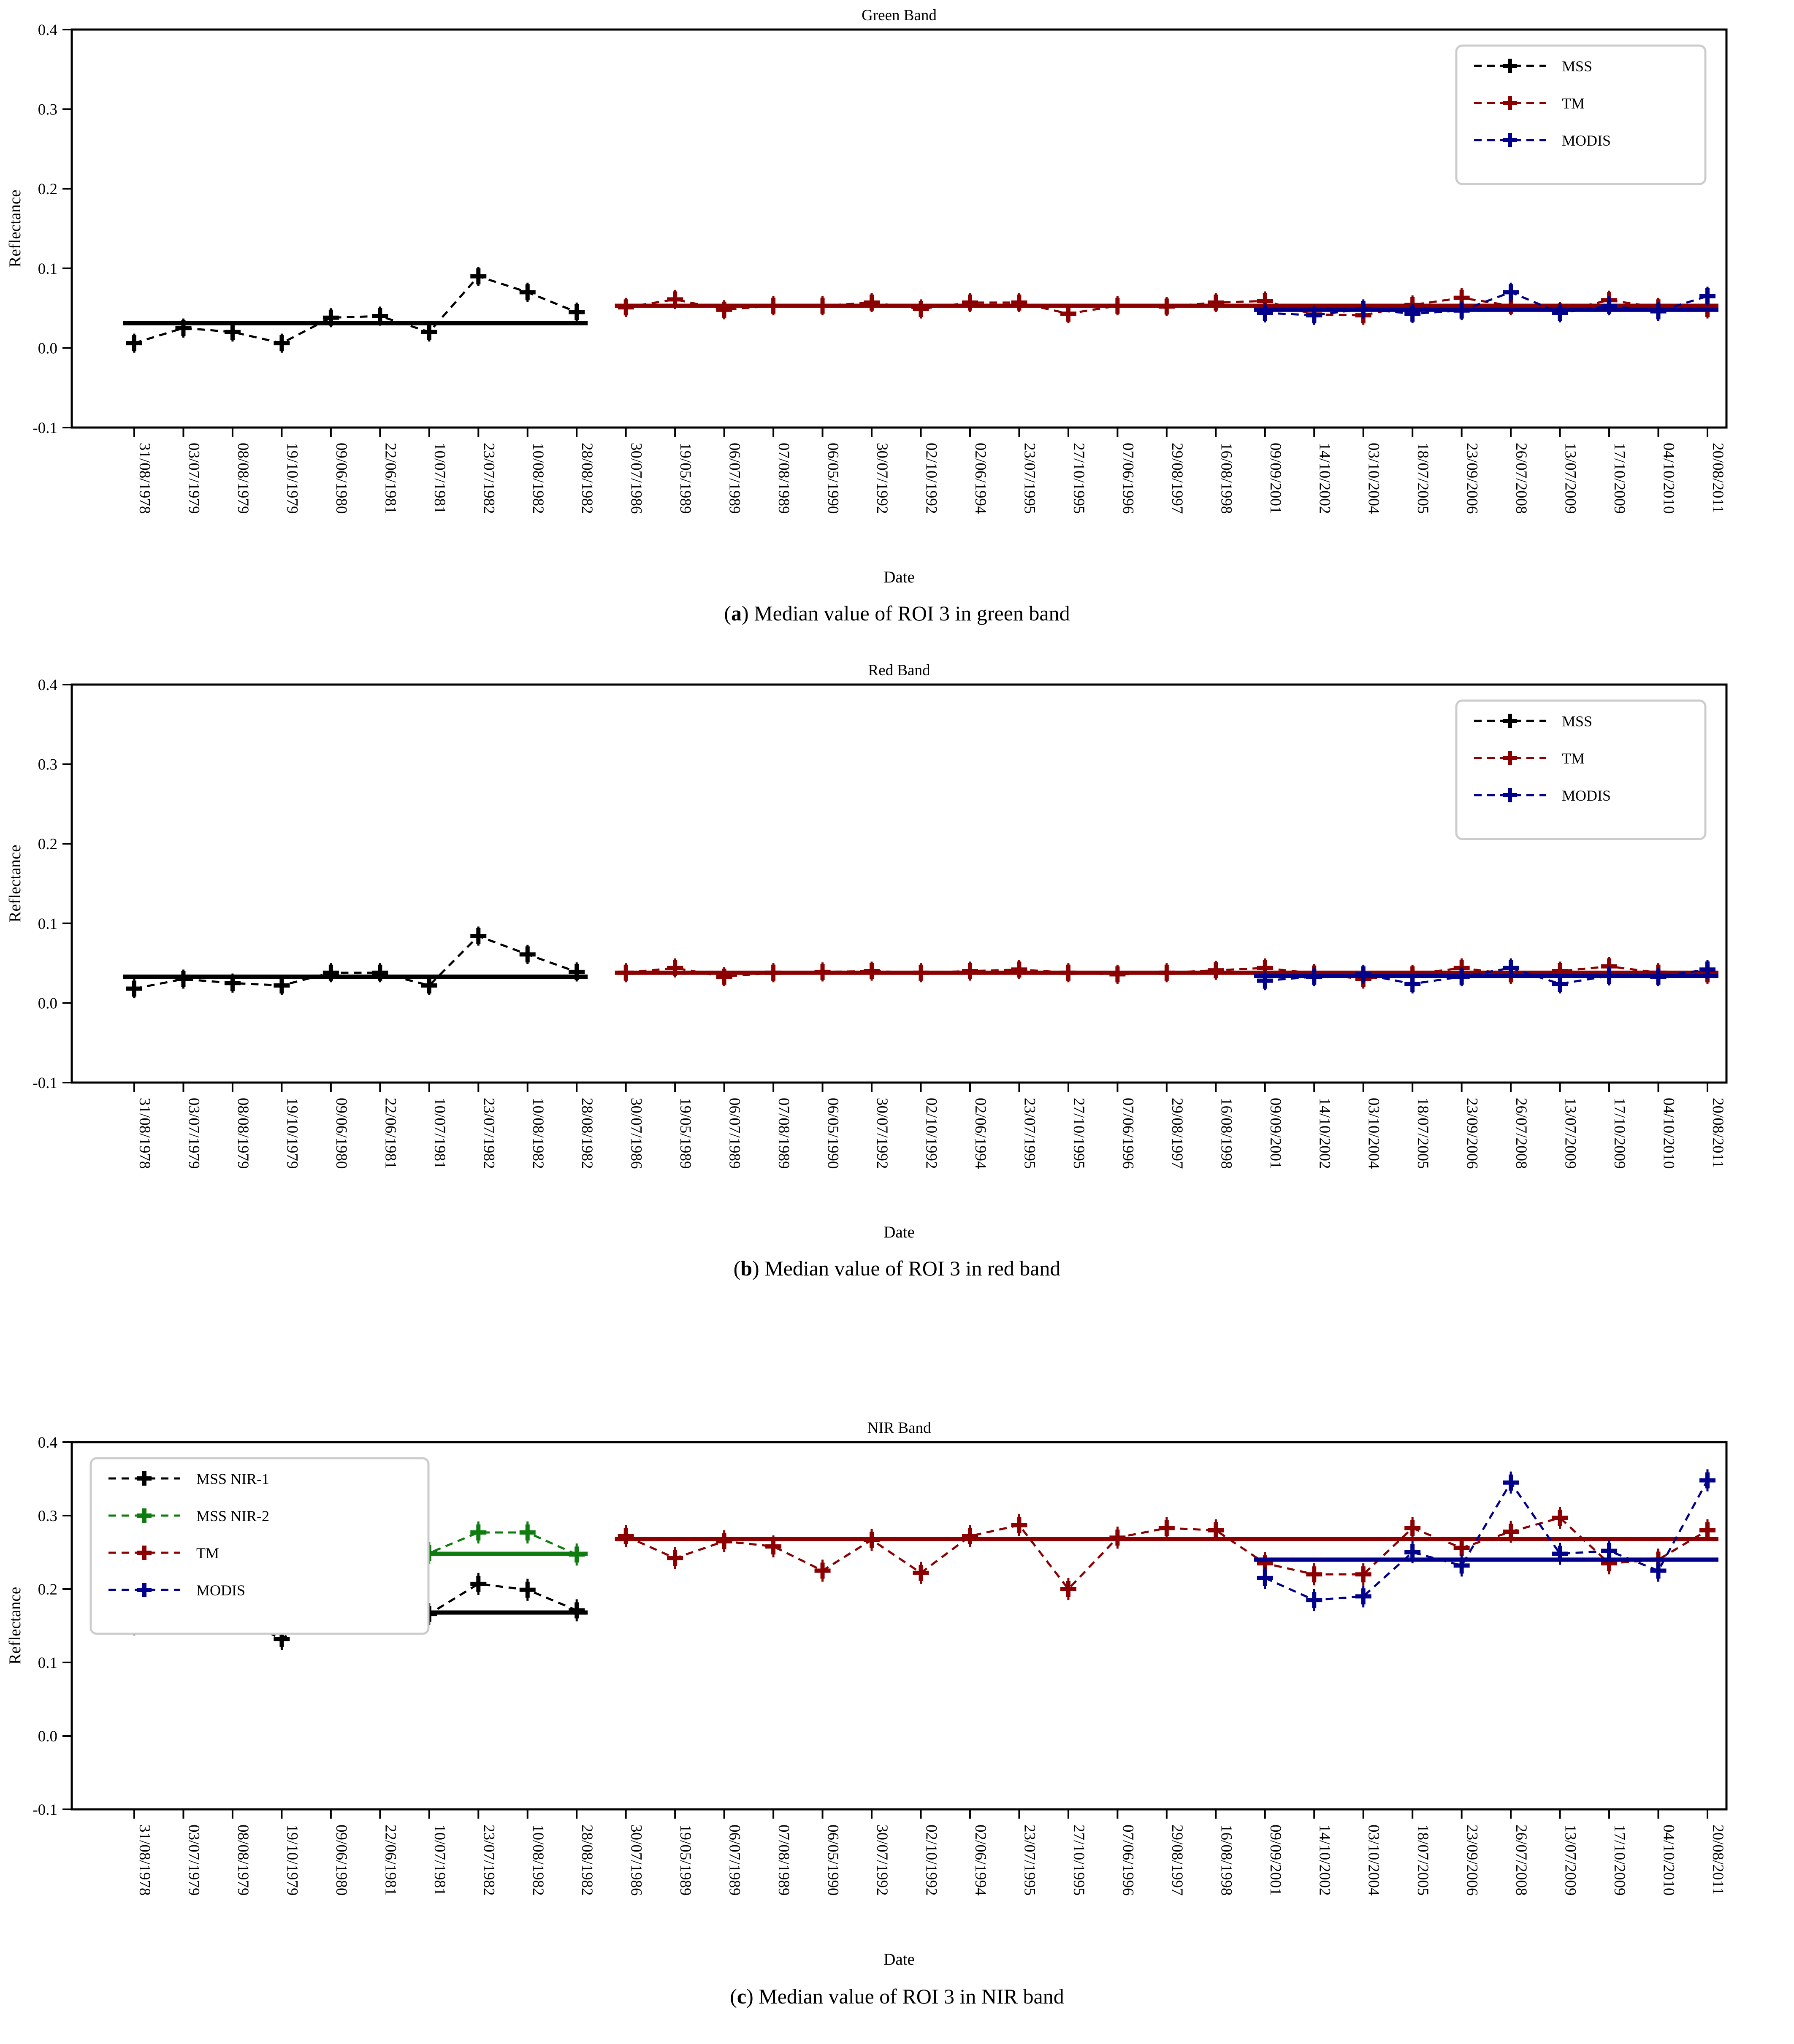 The height and width of the screenshot is (2044, 1794). Describe the element at coordinates (390, 1133) in the screenshot. I see `x-tick-label: 22/06/1981` at that location.